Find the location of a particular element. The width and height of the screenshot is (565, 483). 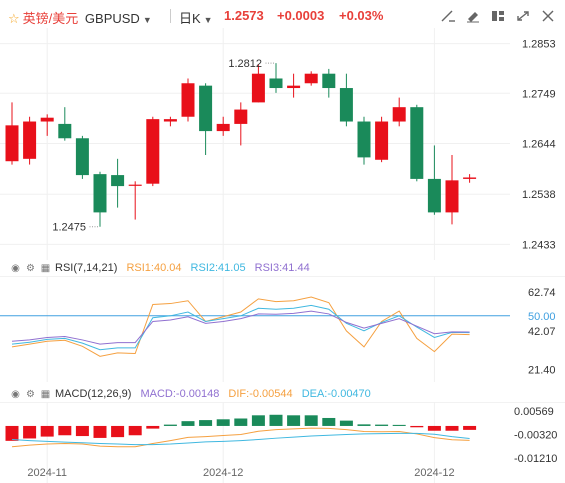

rsi1-value: RSI1:40.04 is located at coordinates (154, 268).